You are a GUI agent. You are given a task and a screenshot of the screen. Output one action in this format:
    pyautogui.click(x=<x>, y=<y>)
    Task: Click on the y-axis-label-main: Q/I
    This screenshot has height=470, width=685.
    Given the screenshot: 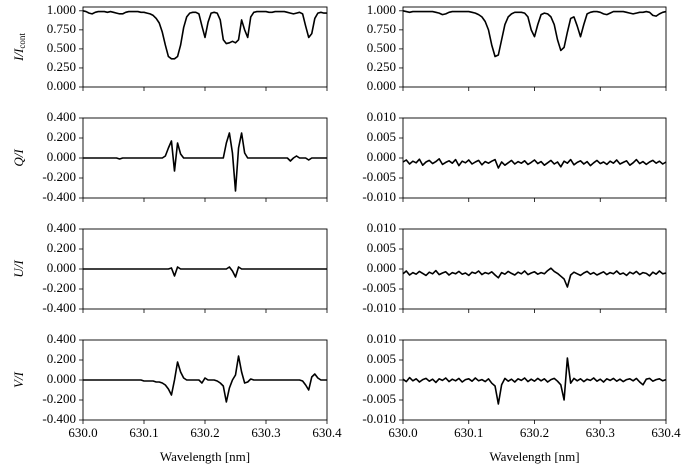 What is the action you would take?
    pyautogui.click(x=18, y=158)
    